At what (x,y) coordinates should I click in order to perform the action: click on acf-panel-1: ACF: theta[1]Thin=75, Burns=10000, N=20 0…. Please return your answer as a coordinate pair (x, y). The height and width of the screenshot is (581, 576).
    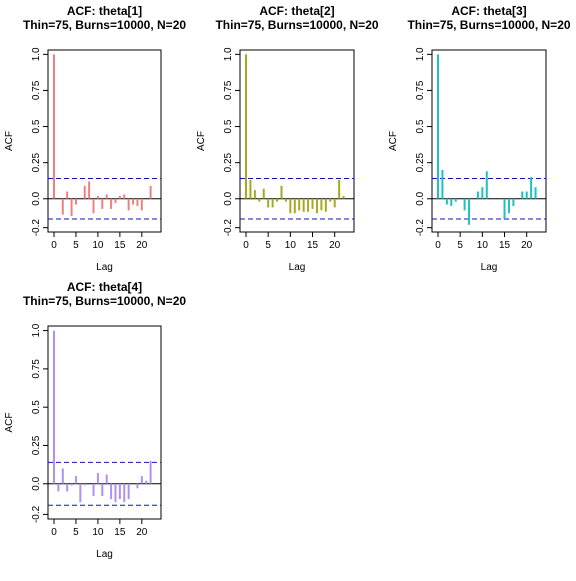
    Looking at the image, I should click on (95, 138).